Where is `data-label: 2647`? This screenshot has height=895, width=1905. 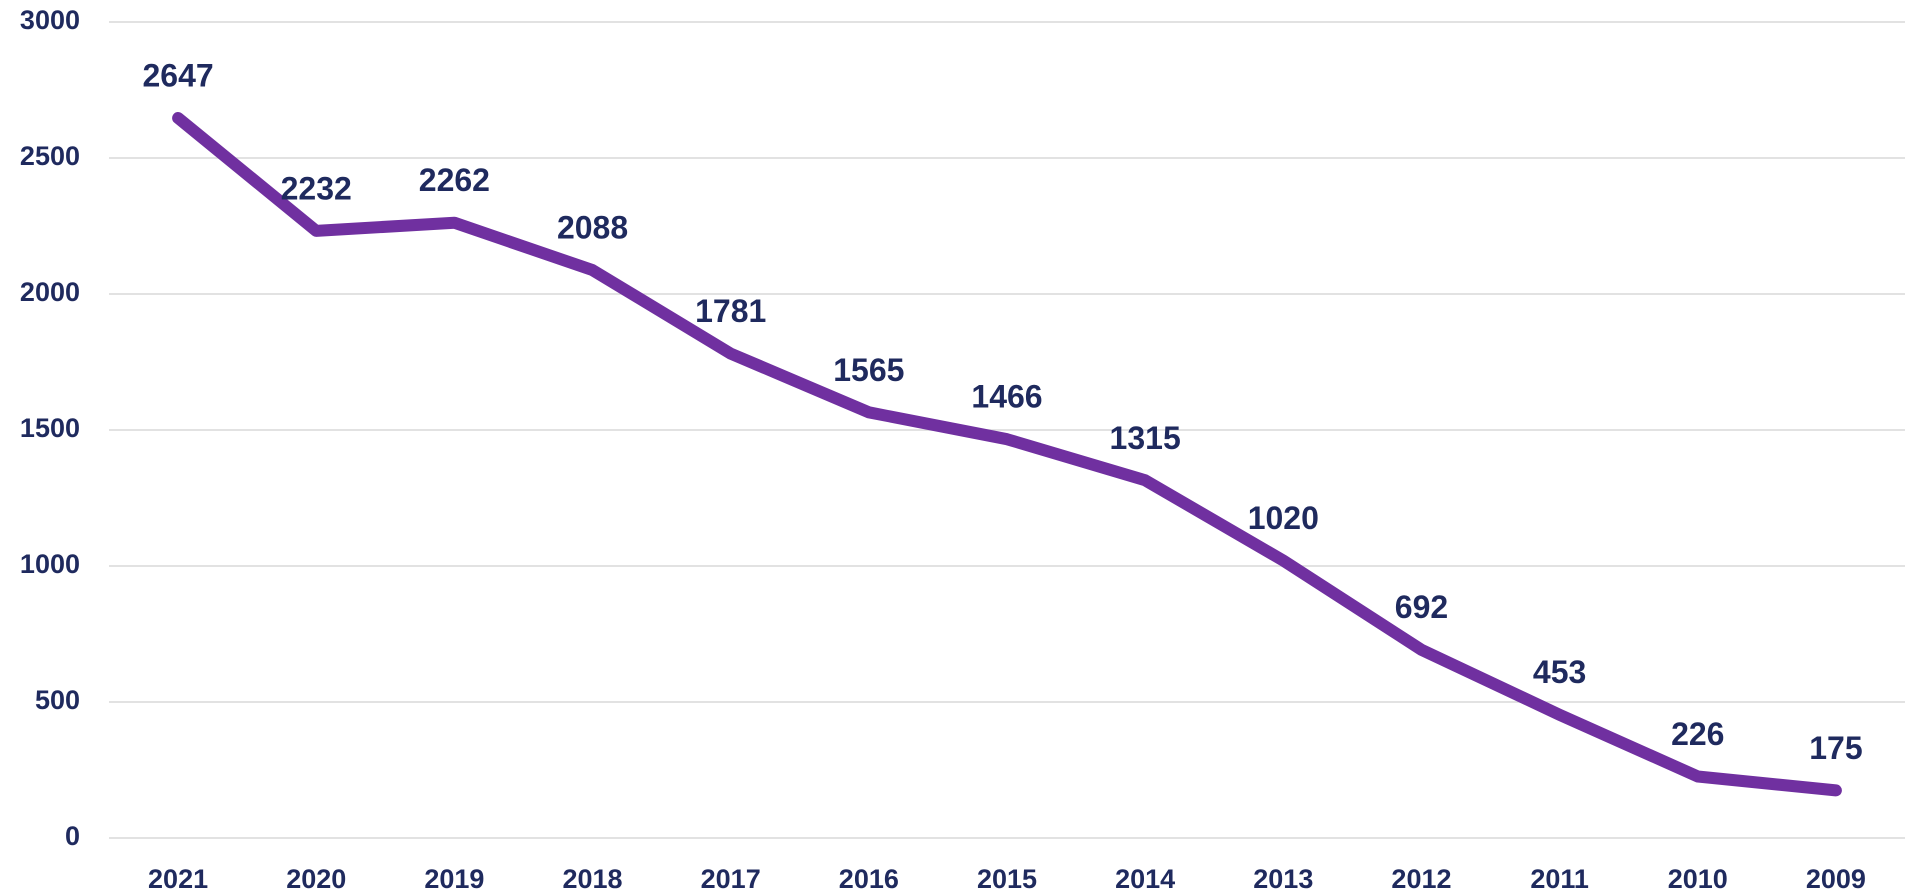 data-label: 2647 is located at coordinates (177, 75).